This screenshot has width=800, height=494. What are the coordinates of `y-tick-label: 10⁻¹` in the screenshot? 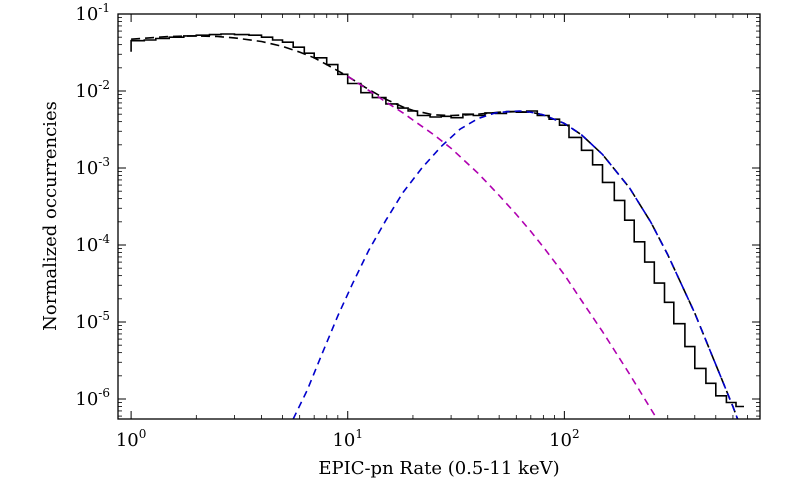 It's located at (92, 13).